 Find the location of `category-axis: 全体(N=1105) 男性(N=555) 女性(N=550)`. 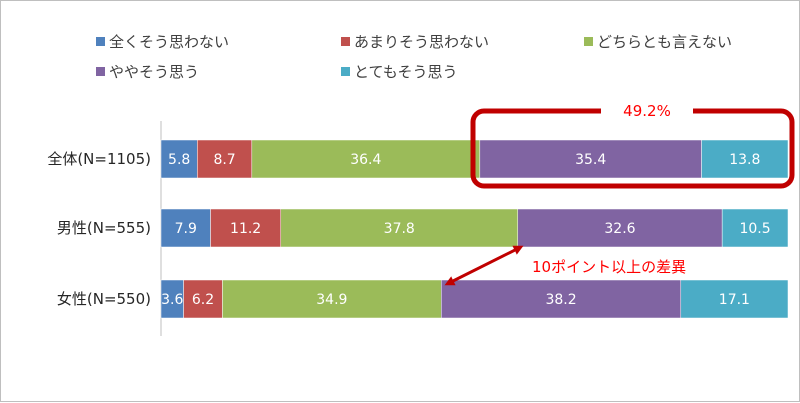

category-axis: 全体(N=1105) 男性(N=555) 女性(N=550) is located at coordinates (104, 228).